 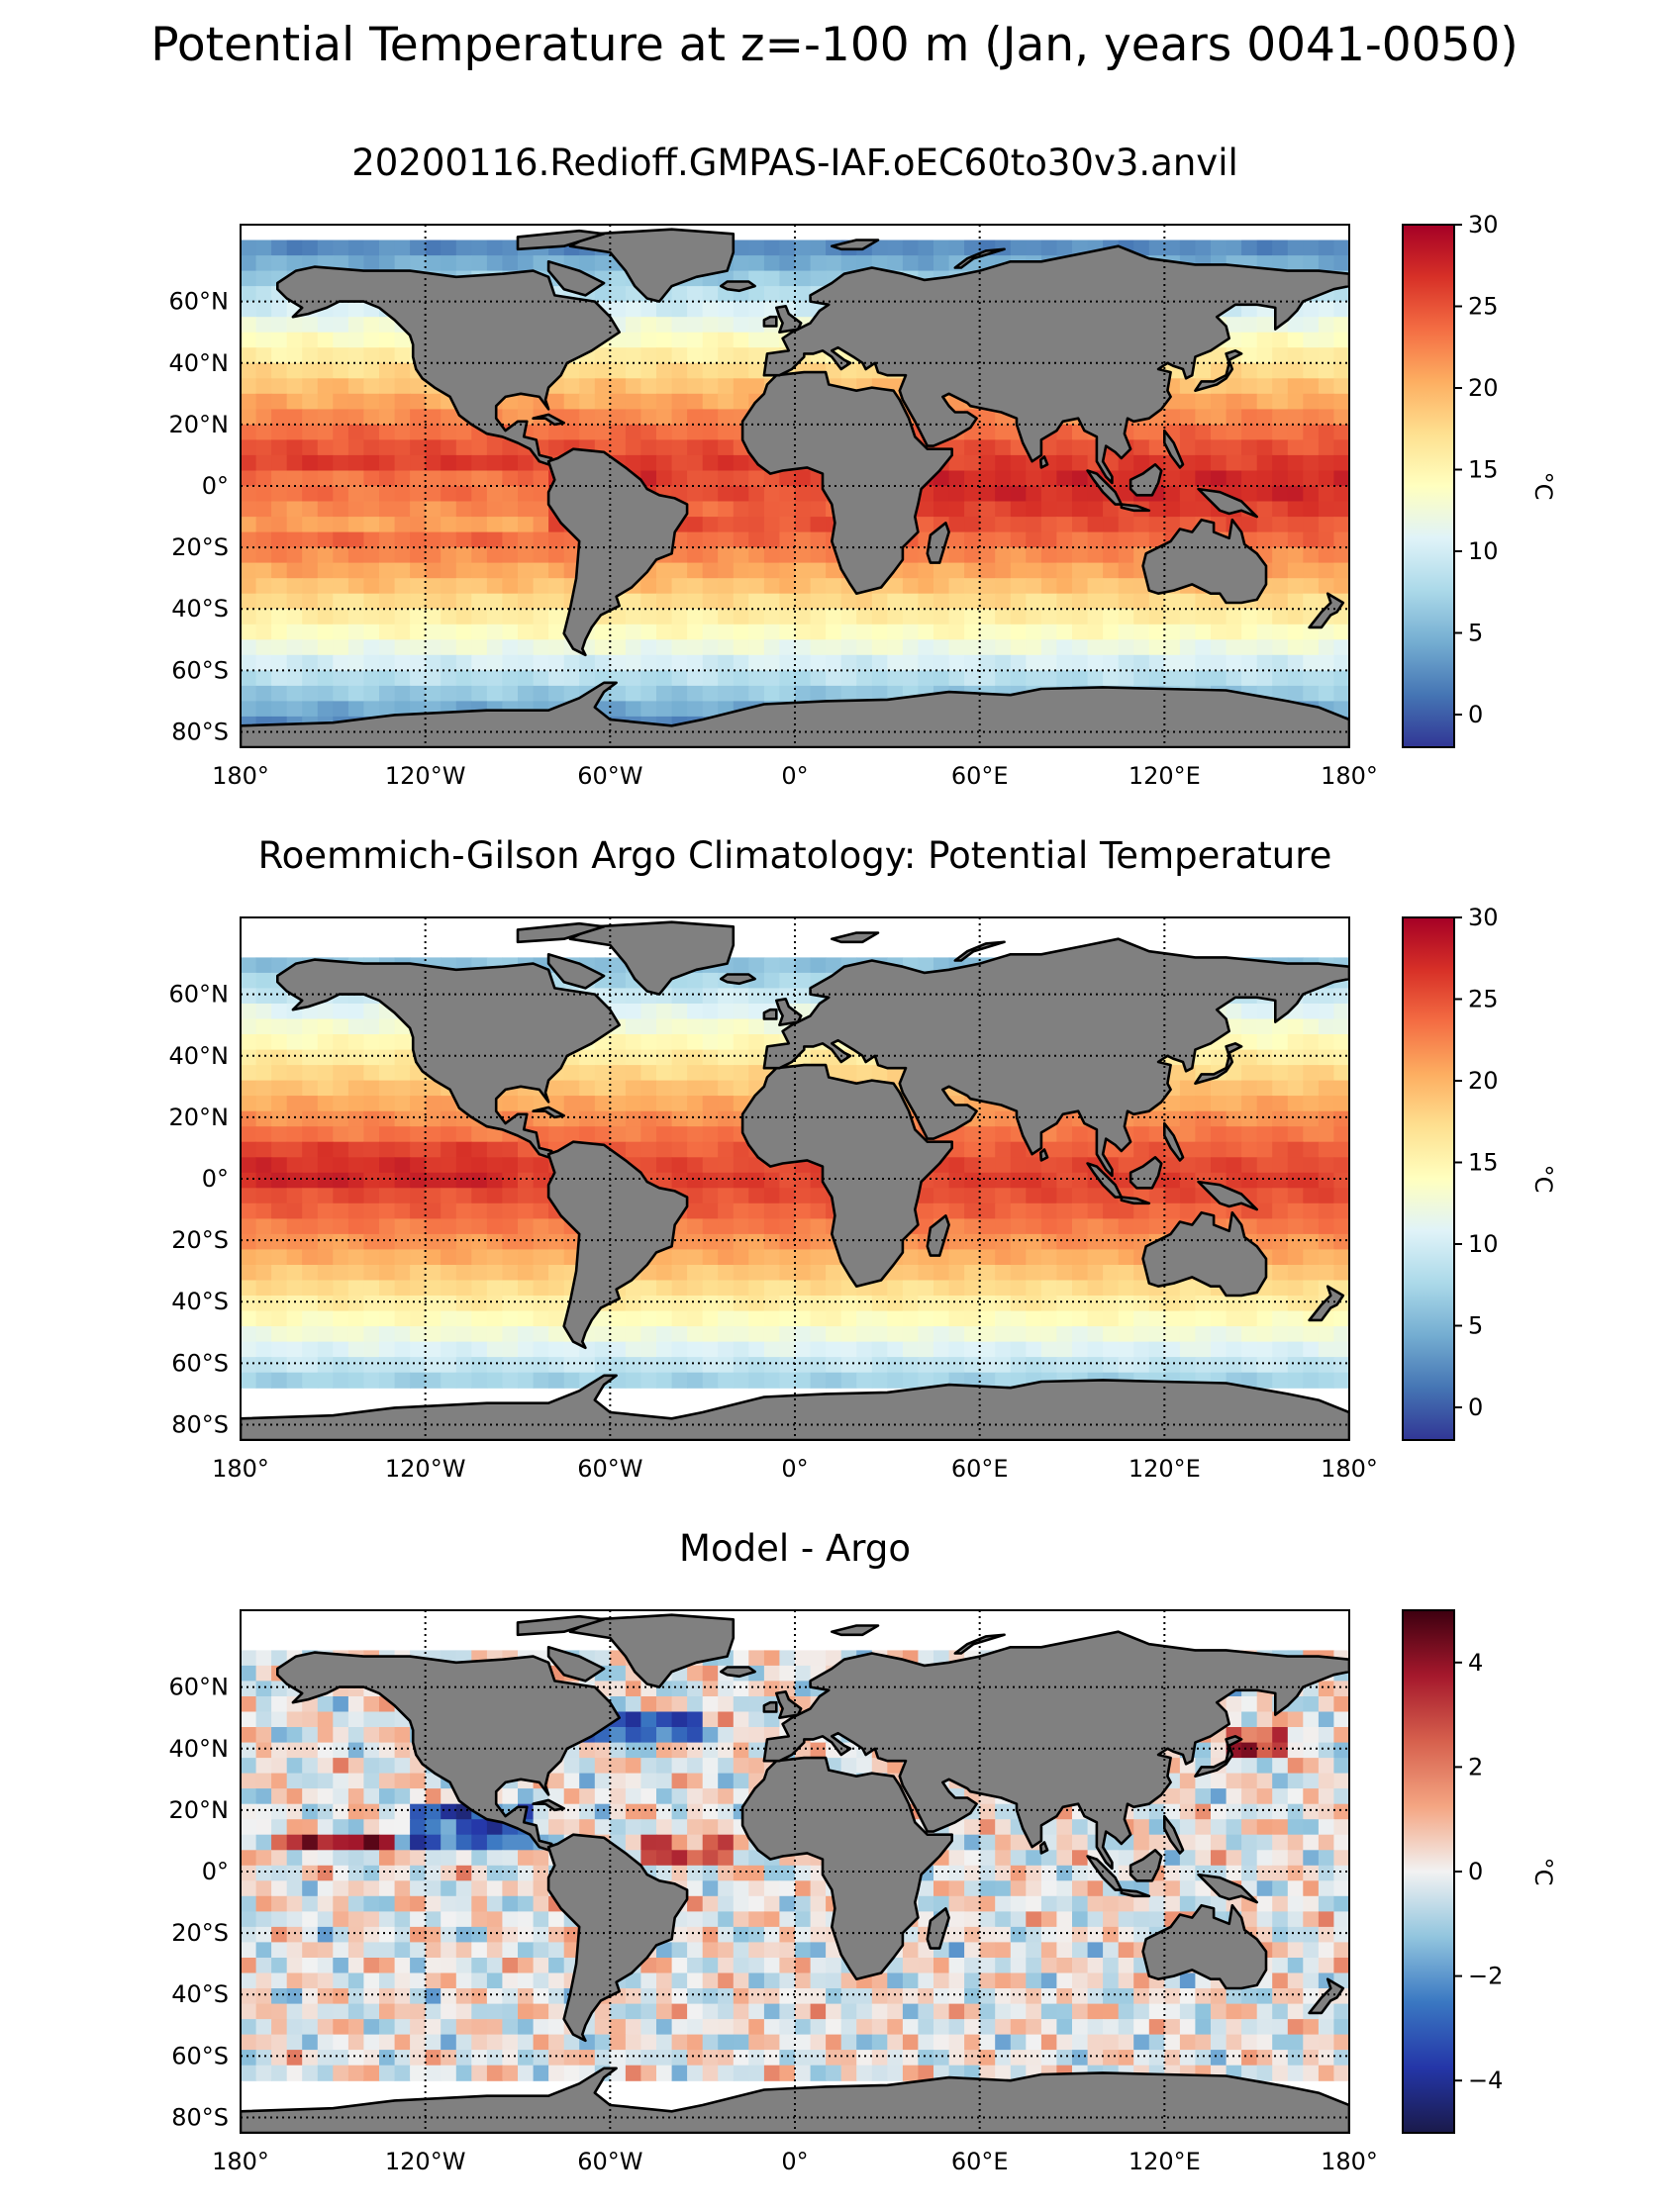 I want to click on lon-tick-label: 120°E, so click(x=1165, y=776).